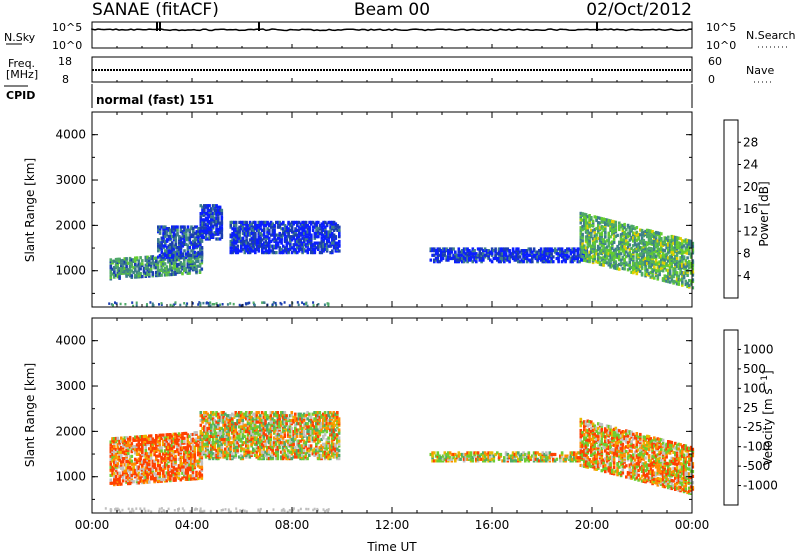 The width and height of the screenshot is (800, 554). I want to click on velocity-colorbar-tick-label: -100, so click(756, 447).